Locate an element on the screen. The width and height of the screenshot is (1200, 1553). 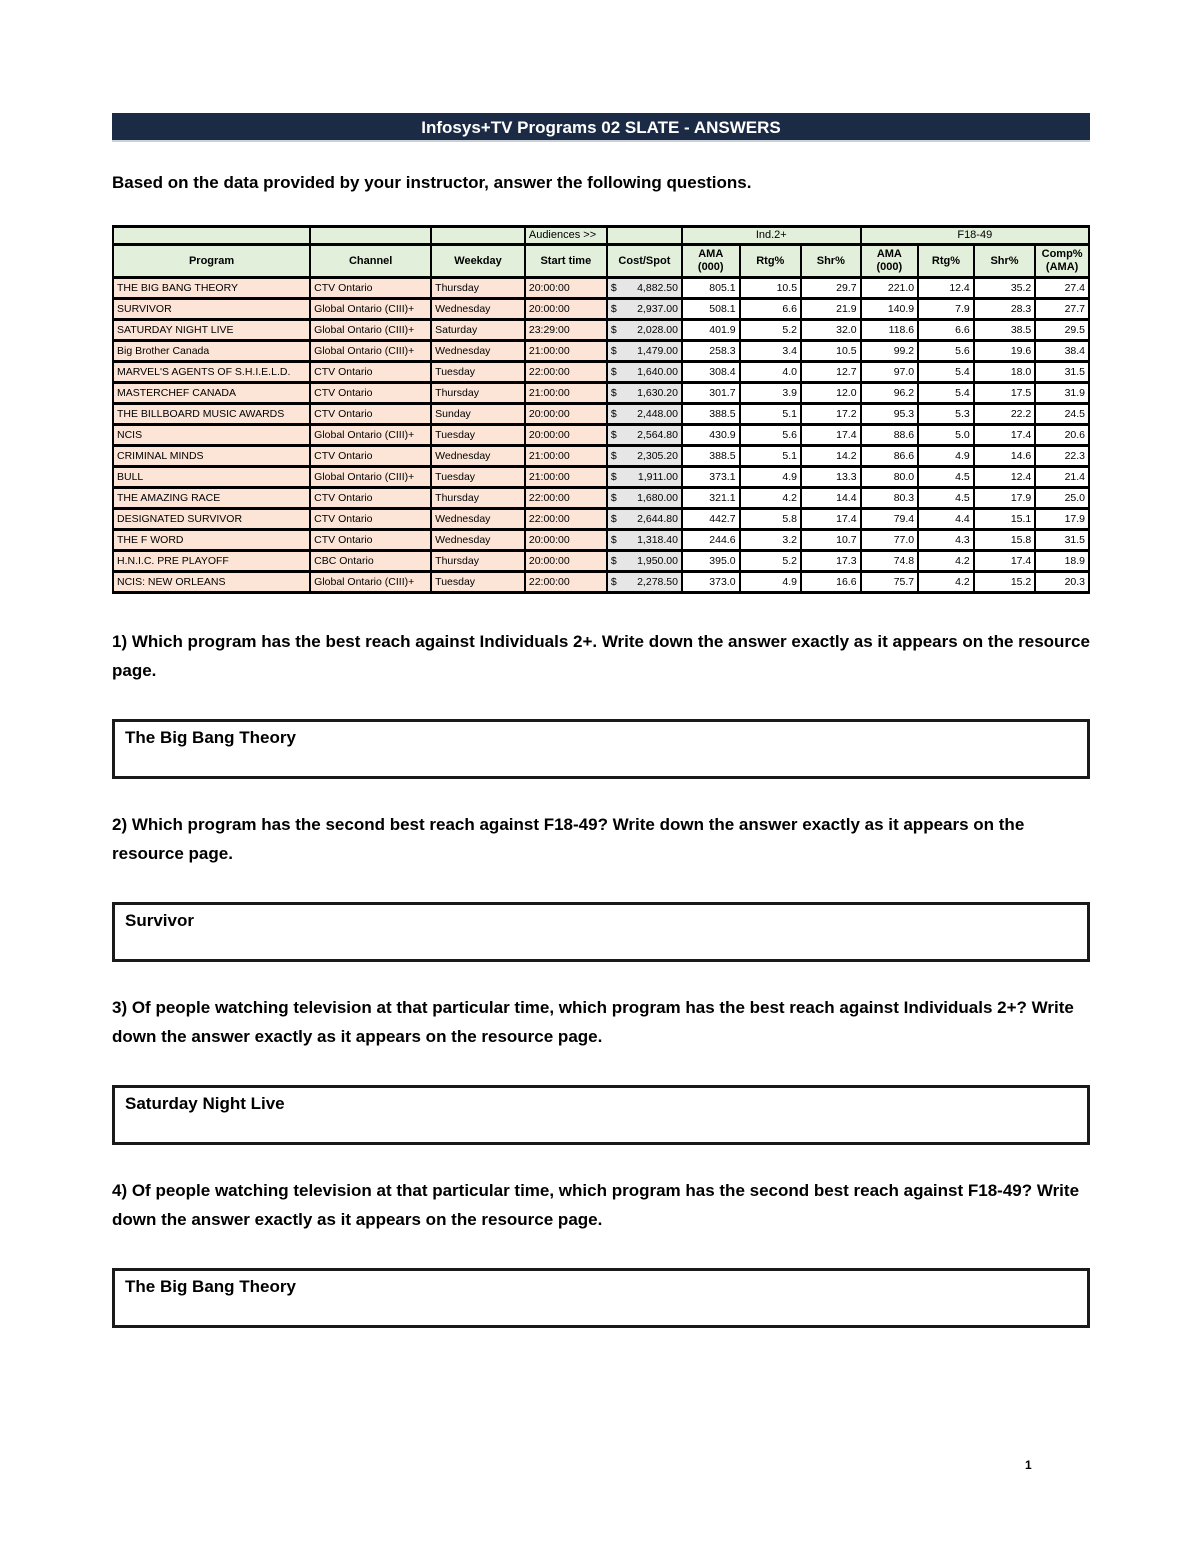
cell-weekday: Thursday is located at coordinates (478, 561).